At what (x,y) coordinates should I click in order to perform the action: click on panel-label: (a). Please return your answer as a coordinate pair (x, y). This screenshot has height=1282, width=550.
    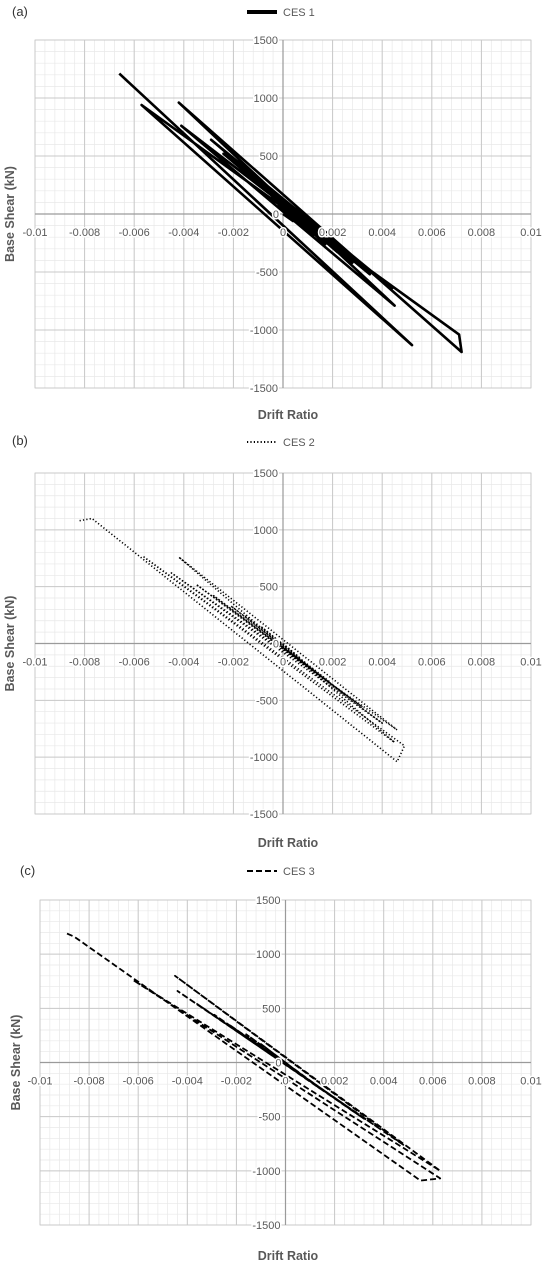
    Looking at the image, I should click on (20, 11).